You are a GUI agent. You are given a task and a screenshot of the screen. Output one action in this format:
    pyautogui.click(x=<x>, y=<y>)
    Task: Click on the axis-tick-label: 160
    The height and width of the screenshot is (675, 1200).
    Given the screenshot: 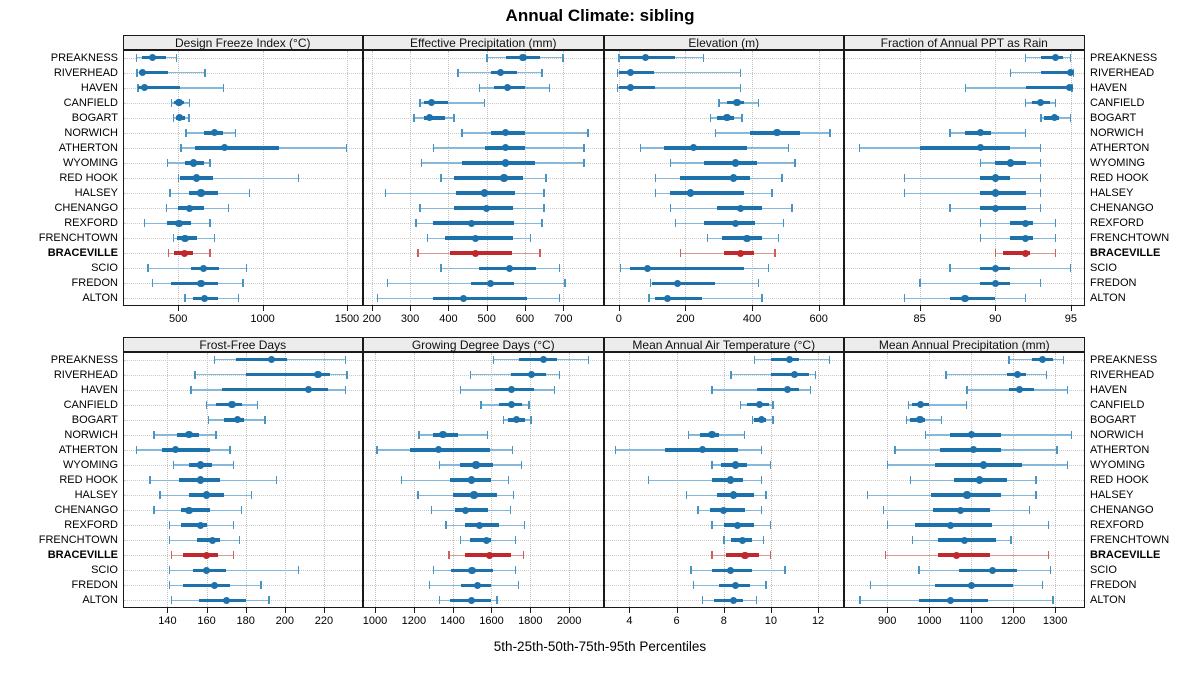 What is the action you would take?
    pyautogui.click(x=206, y=621)
    